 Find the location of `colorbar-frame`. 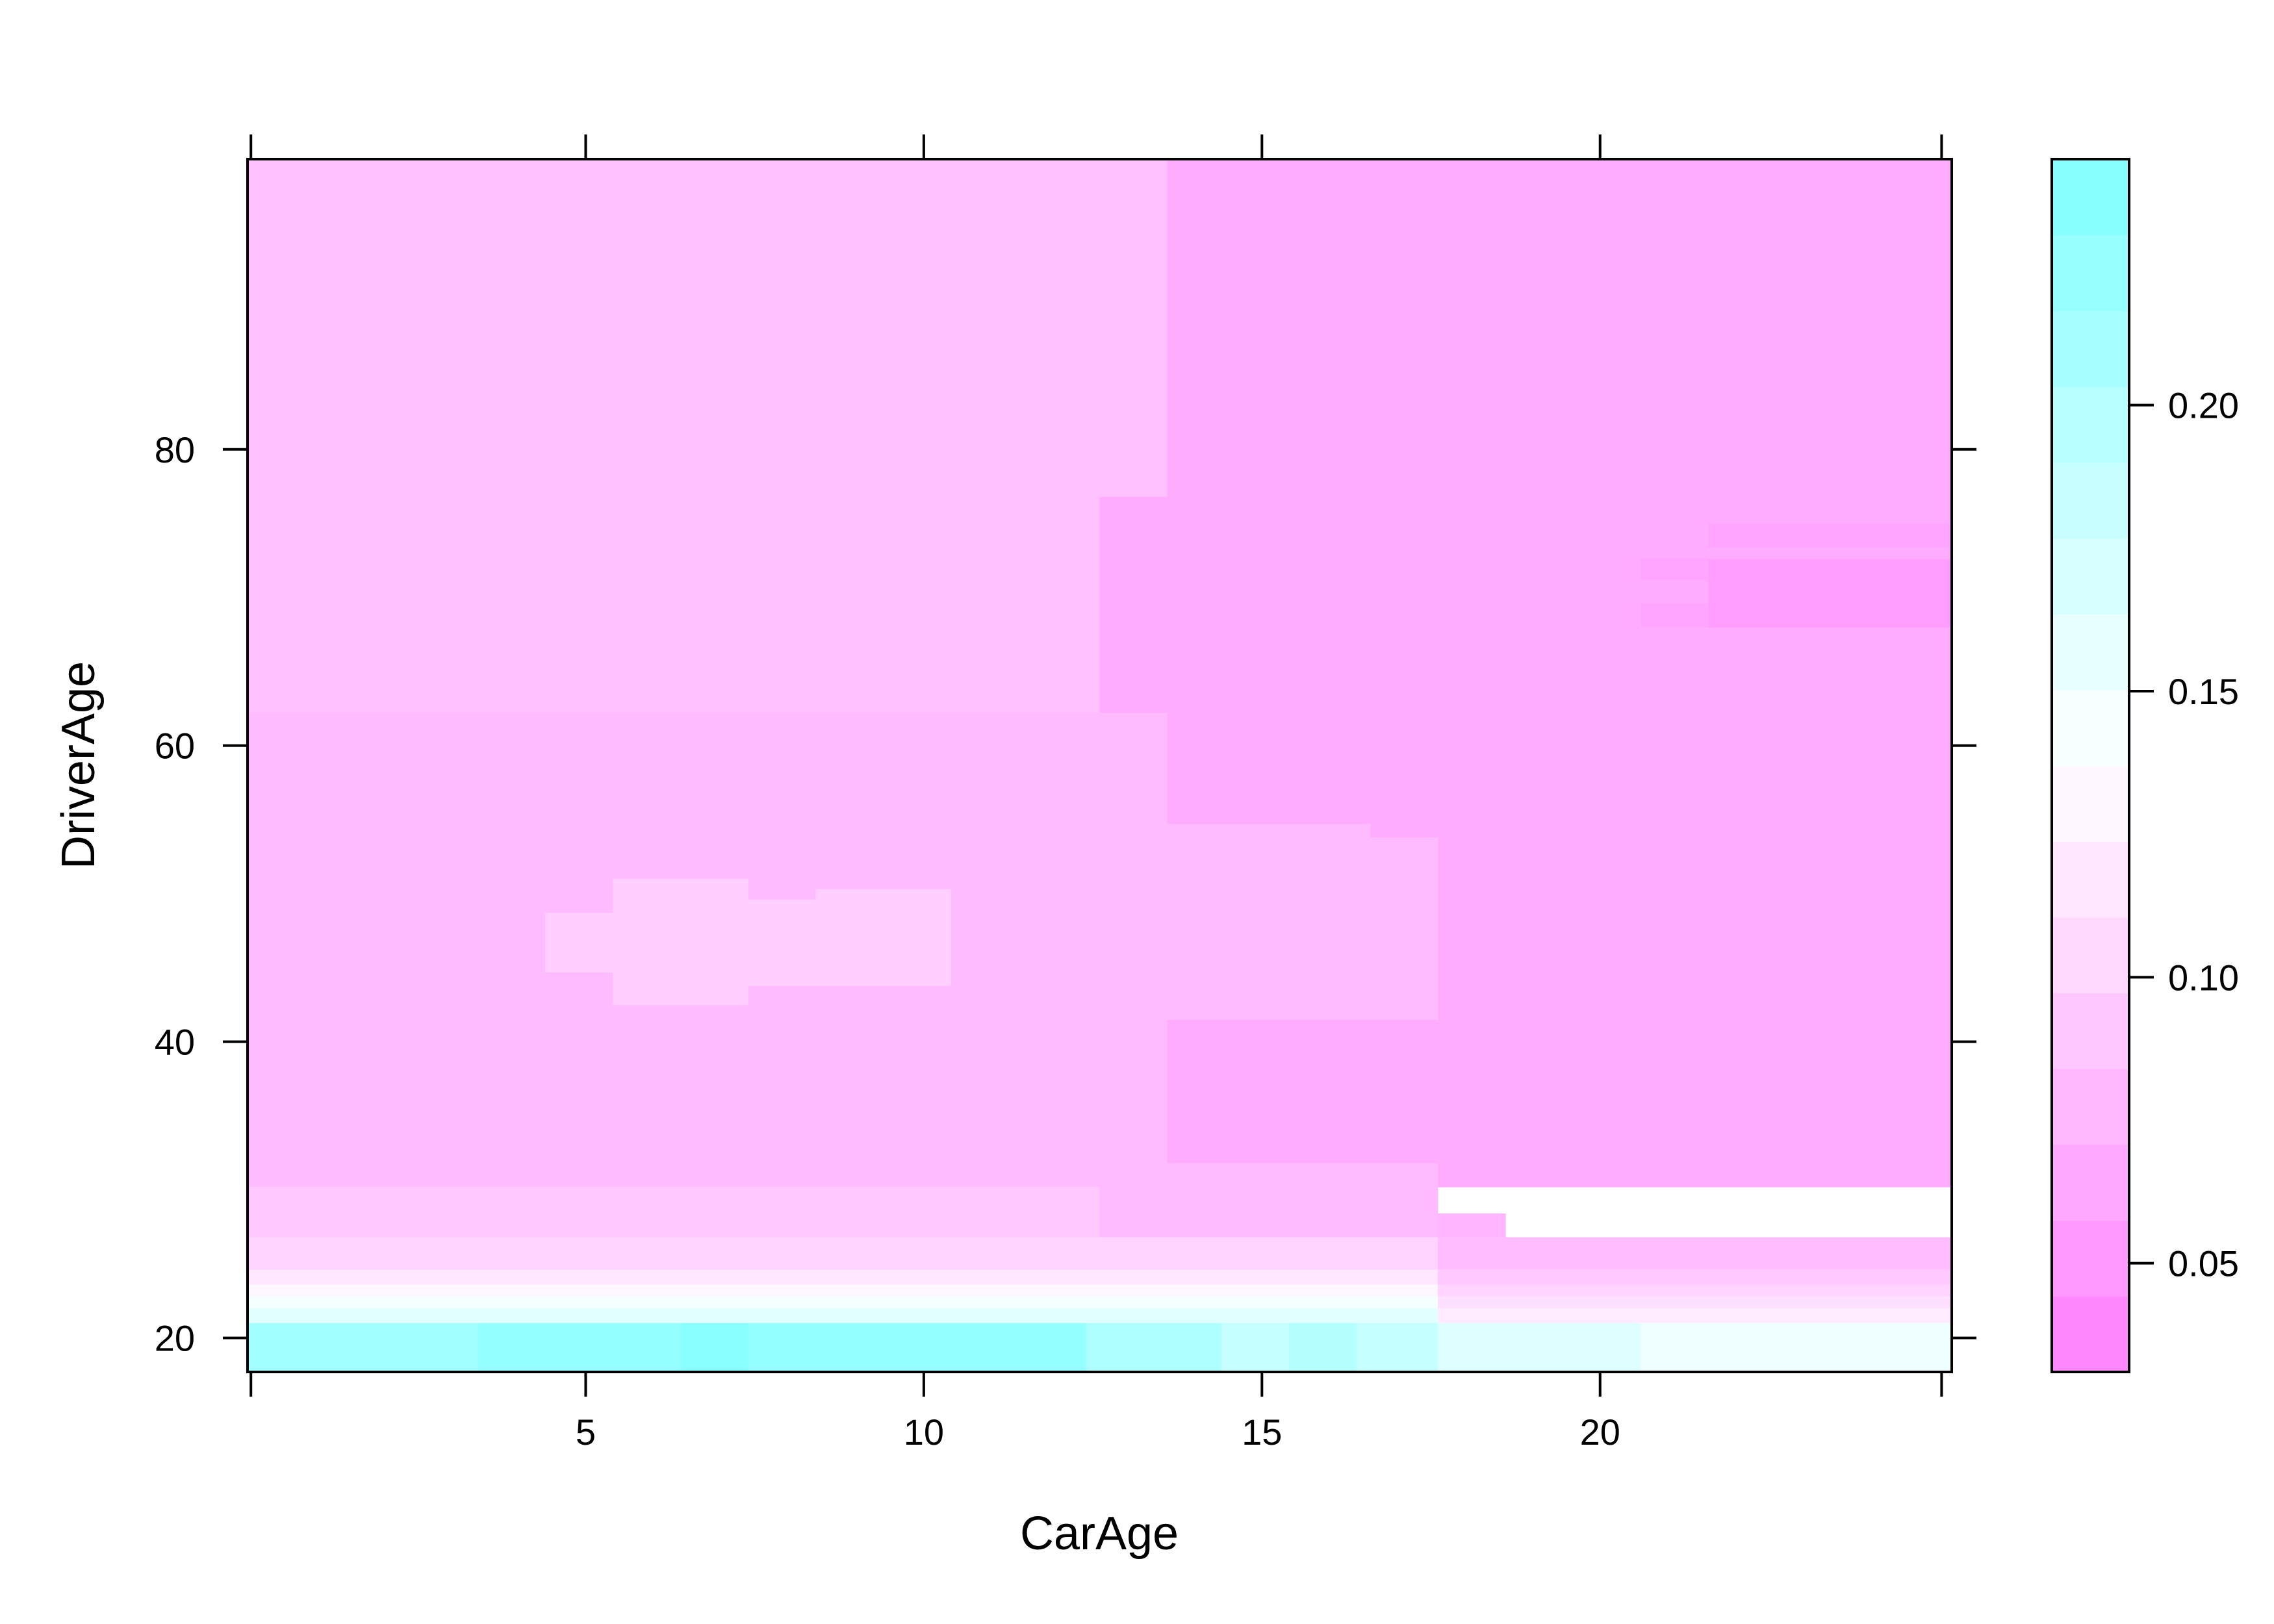

colorbar-frame is located at coordinates (2090, 765).